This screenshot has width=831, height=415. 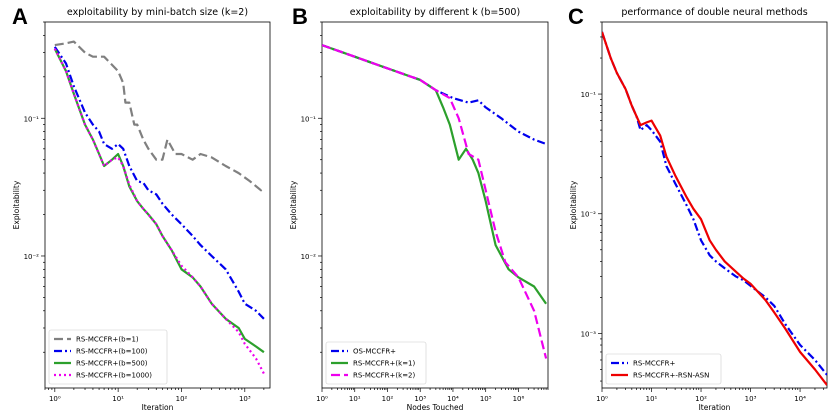 I want to click on chart-title: exploitability by mini-batch size (k=2), so click(x=157, y=12).